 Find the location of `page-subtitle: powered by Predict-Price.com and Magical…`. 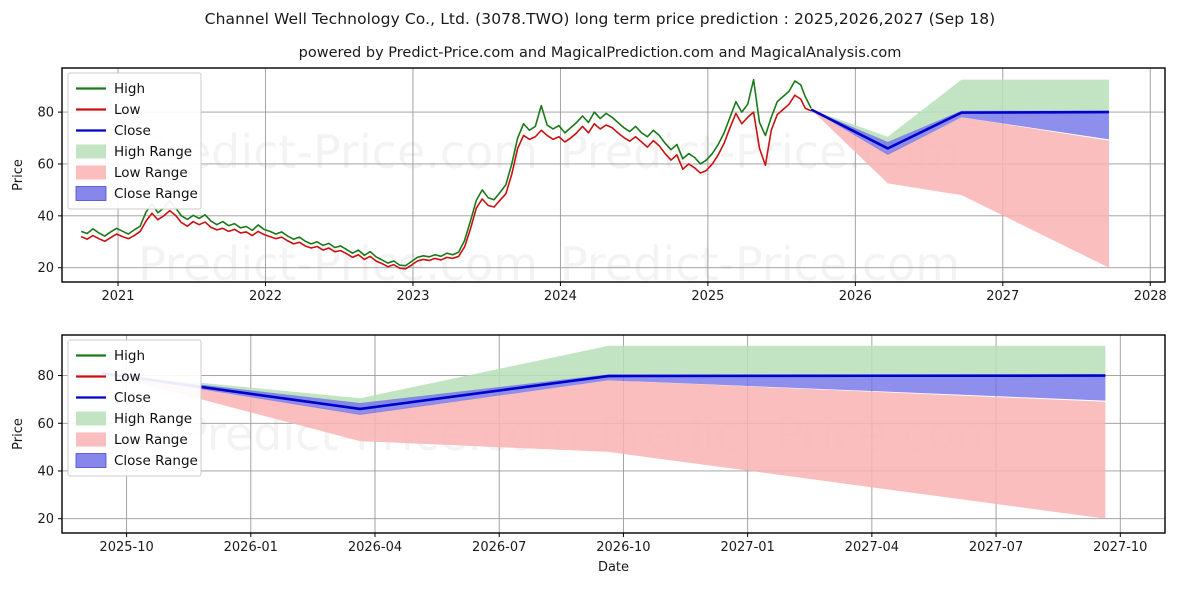

page-subtitle: powered by Predict-Price.com and Magical… is located at coordinates (600, 53).